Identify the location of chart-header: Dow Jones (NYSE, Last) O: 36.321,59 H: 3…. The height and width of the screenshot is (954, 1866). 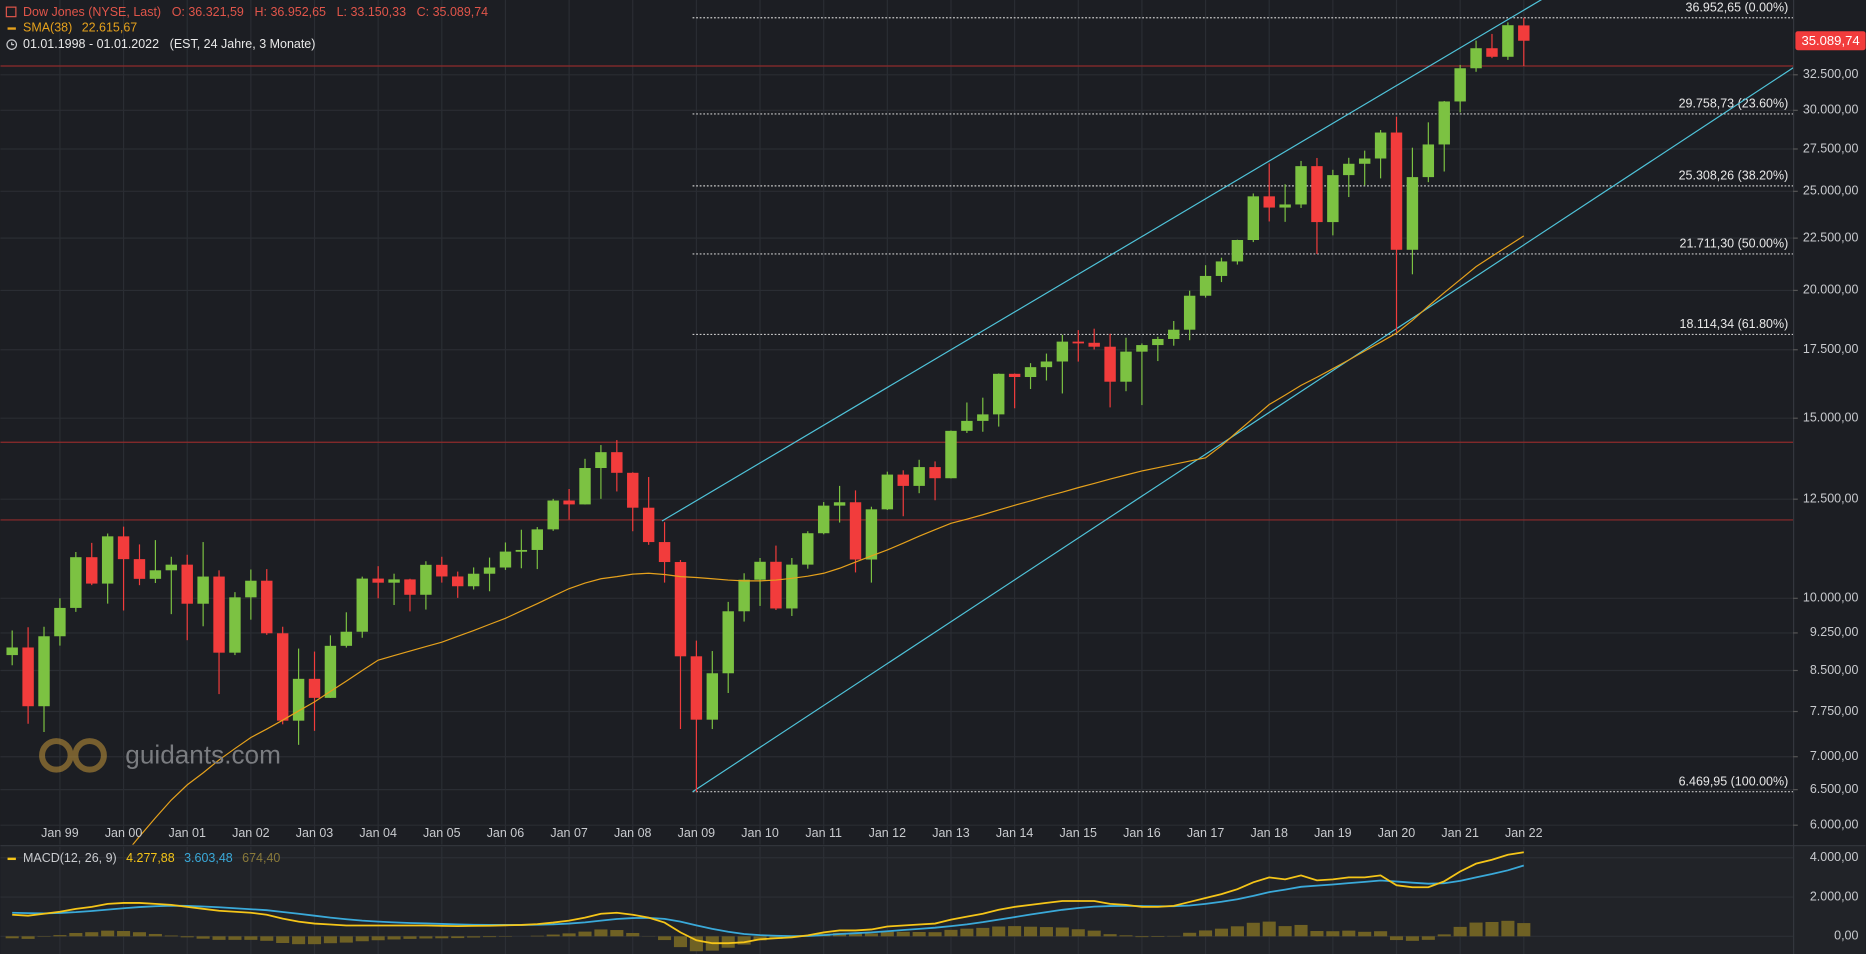
(255, 12).